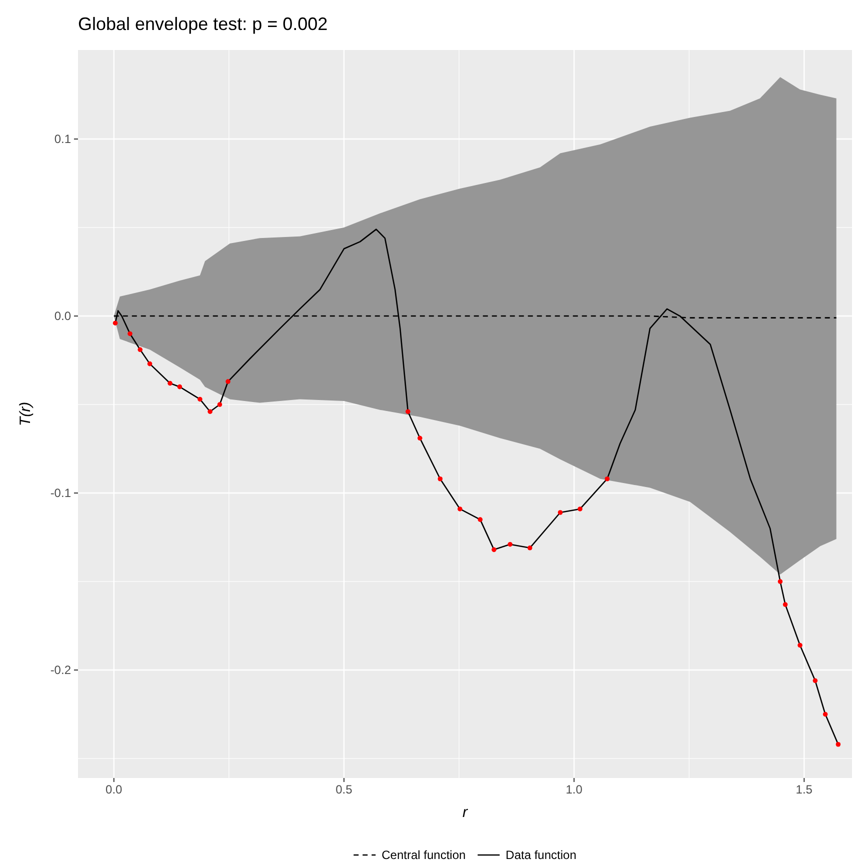 The image size is (860, 863). What do you see at coordinates (574, 789) in the screenshot?
I see `x-tick-label: 1.0` at bounding box center [574, 789].